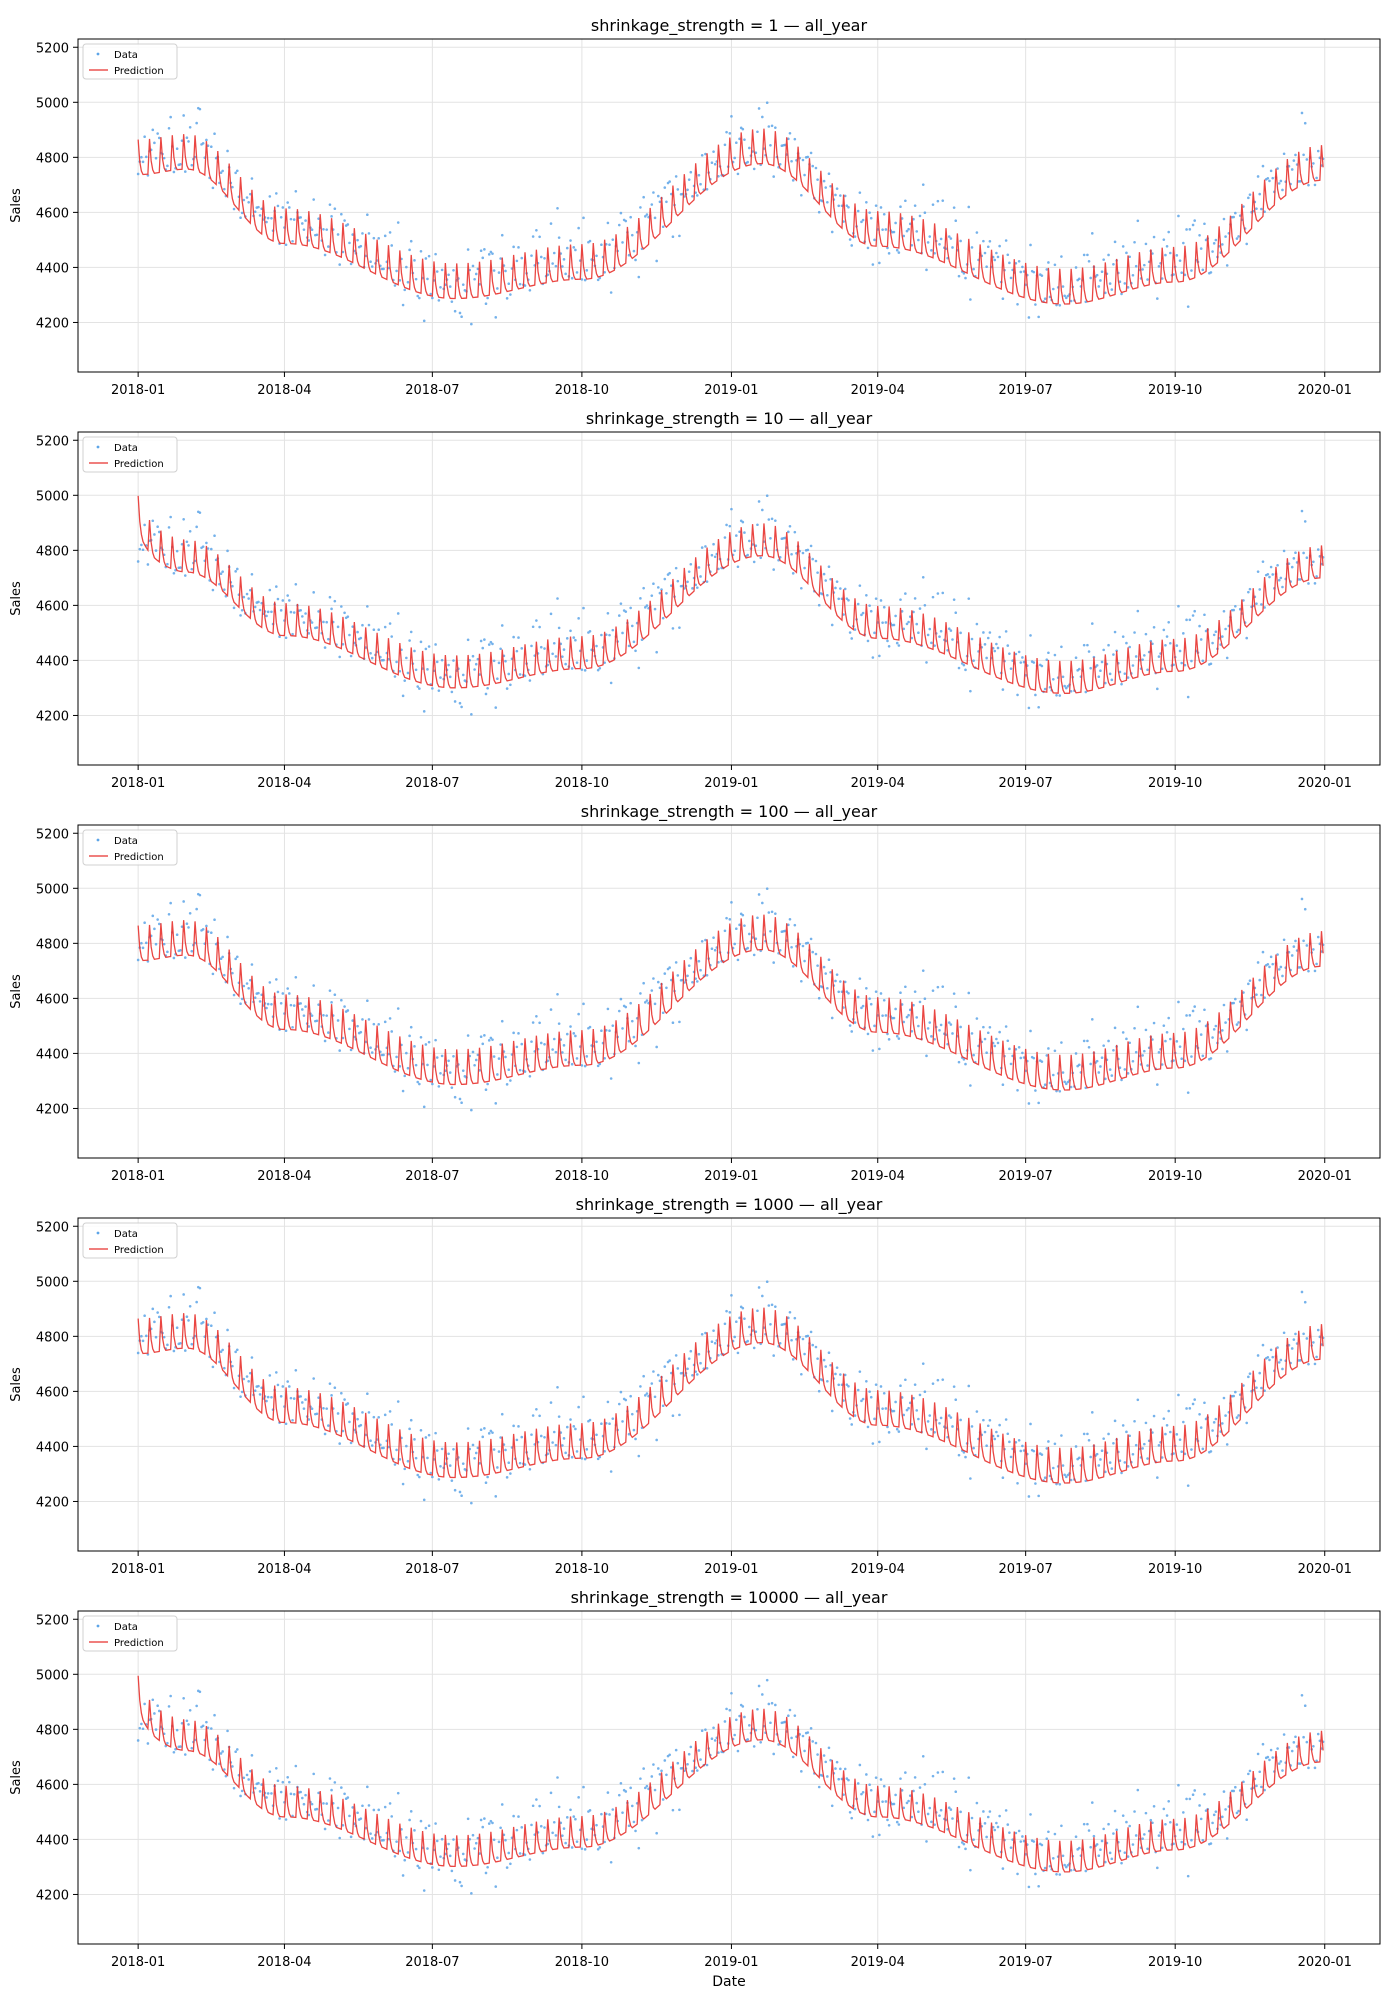  I want to click on x-tick-label: 2020-01, so click(1325, 1962).